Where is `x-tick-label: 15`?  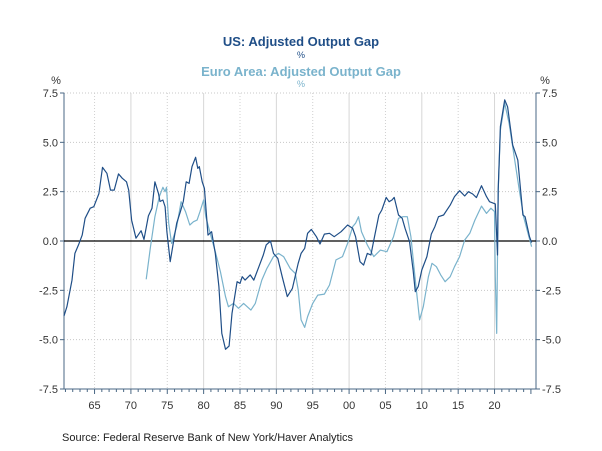 x-tick-label: 15 is located at coordinates (458, 406).